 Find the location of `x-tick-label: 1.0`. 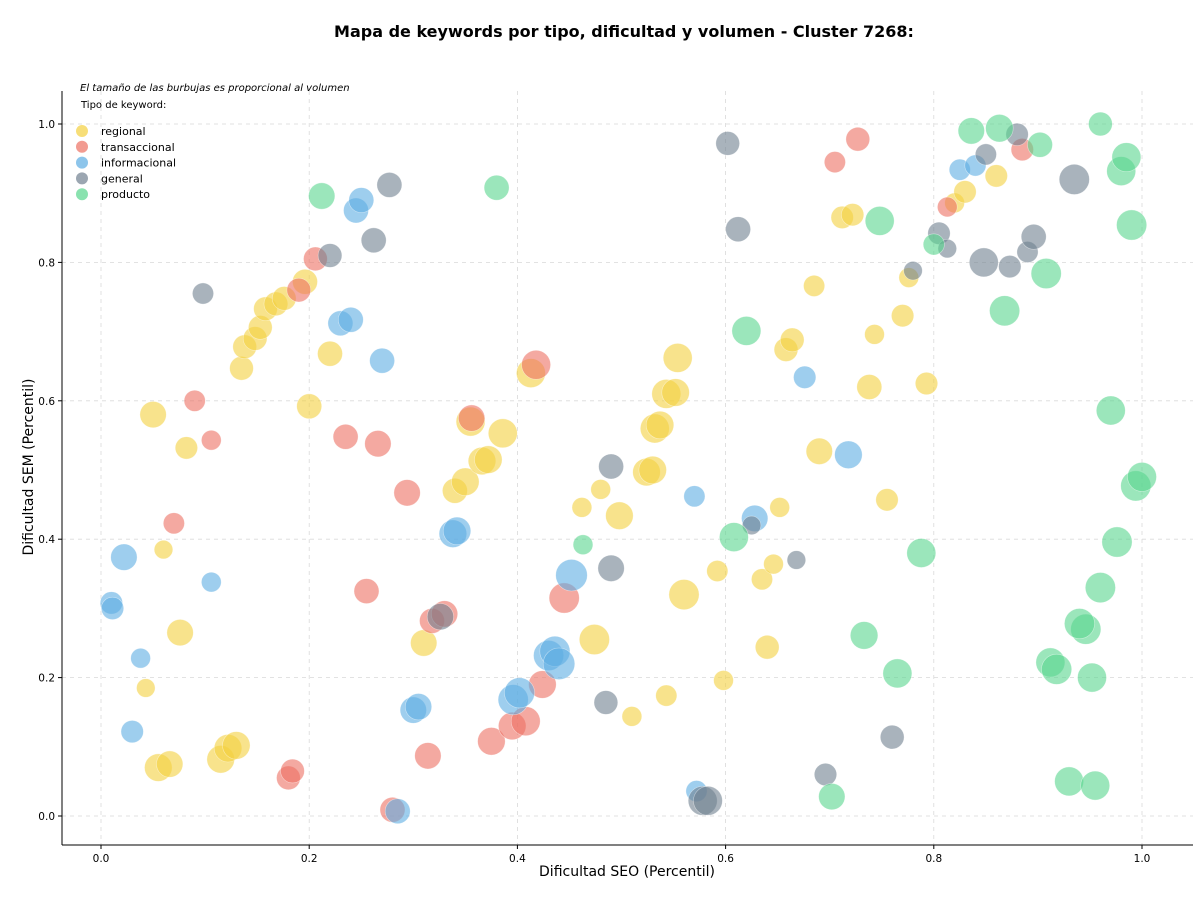

x-tick-label: 1.0 is located at coordinates (1142, 859).